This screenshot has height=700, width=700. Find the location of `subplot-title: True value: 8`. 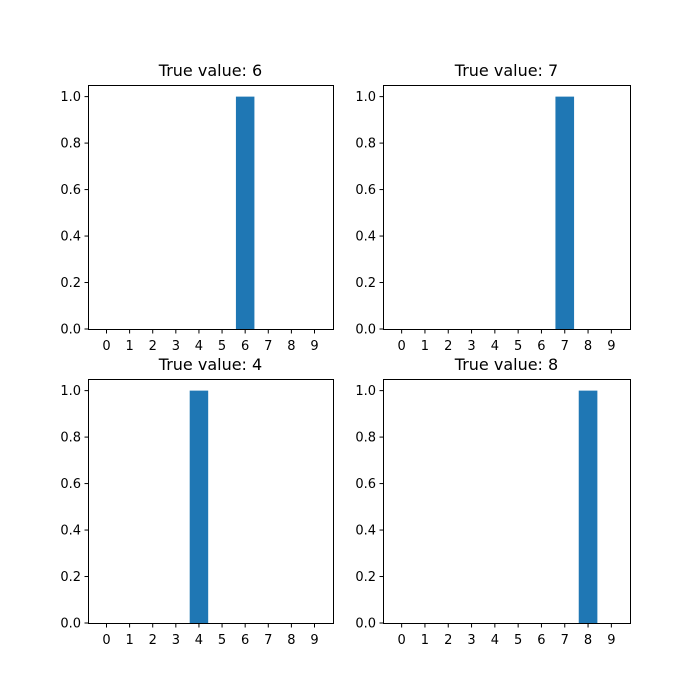

subplot-title: True value: 8 is located at coordinates (506, 364).